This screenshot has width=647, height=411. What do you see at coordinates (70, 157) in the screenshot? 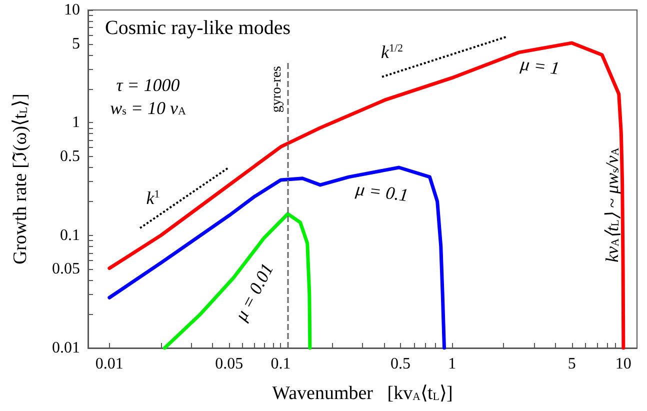
I see `y-tick-label: 0.5` at bounding box center [70, 157].